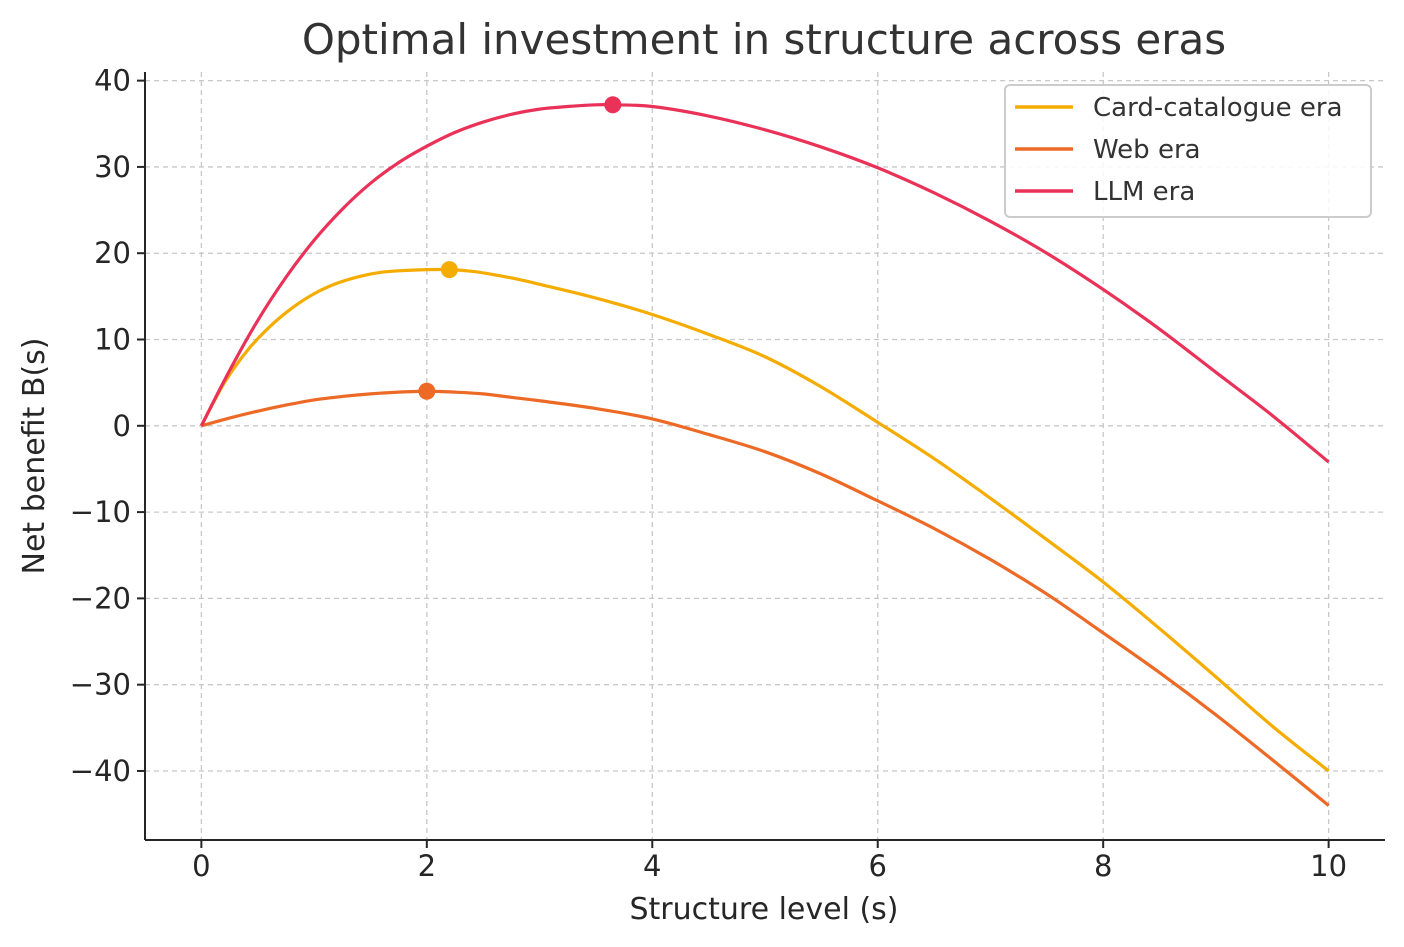  Describe the element at coordinates (1103, 866) in the screenshot. I see `x-tick-label: 8` at that location.